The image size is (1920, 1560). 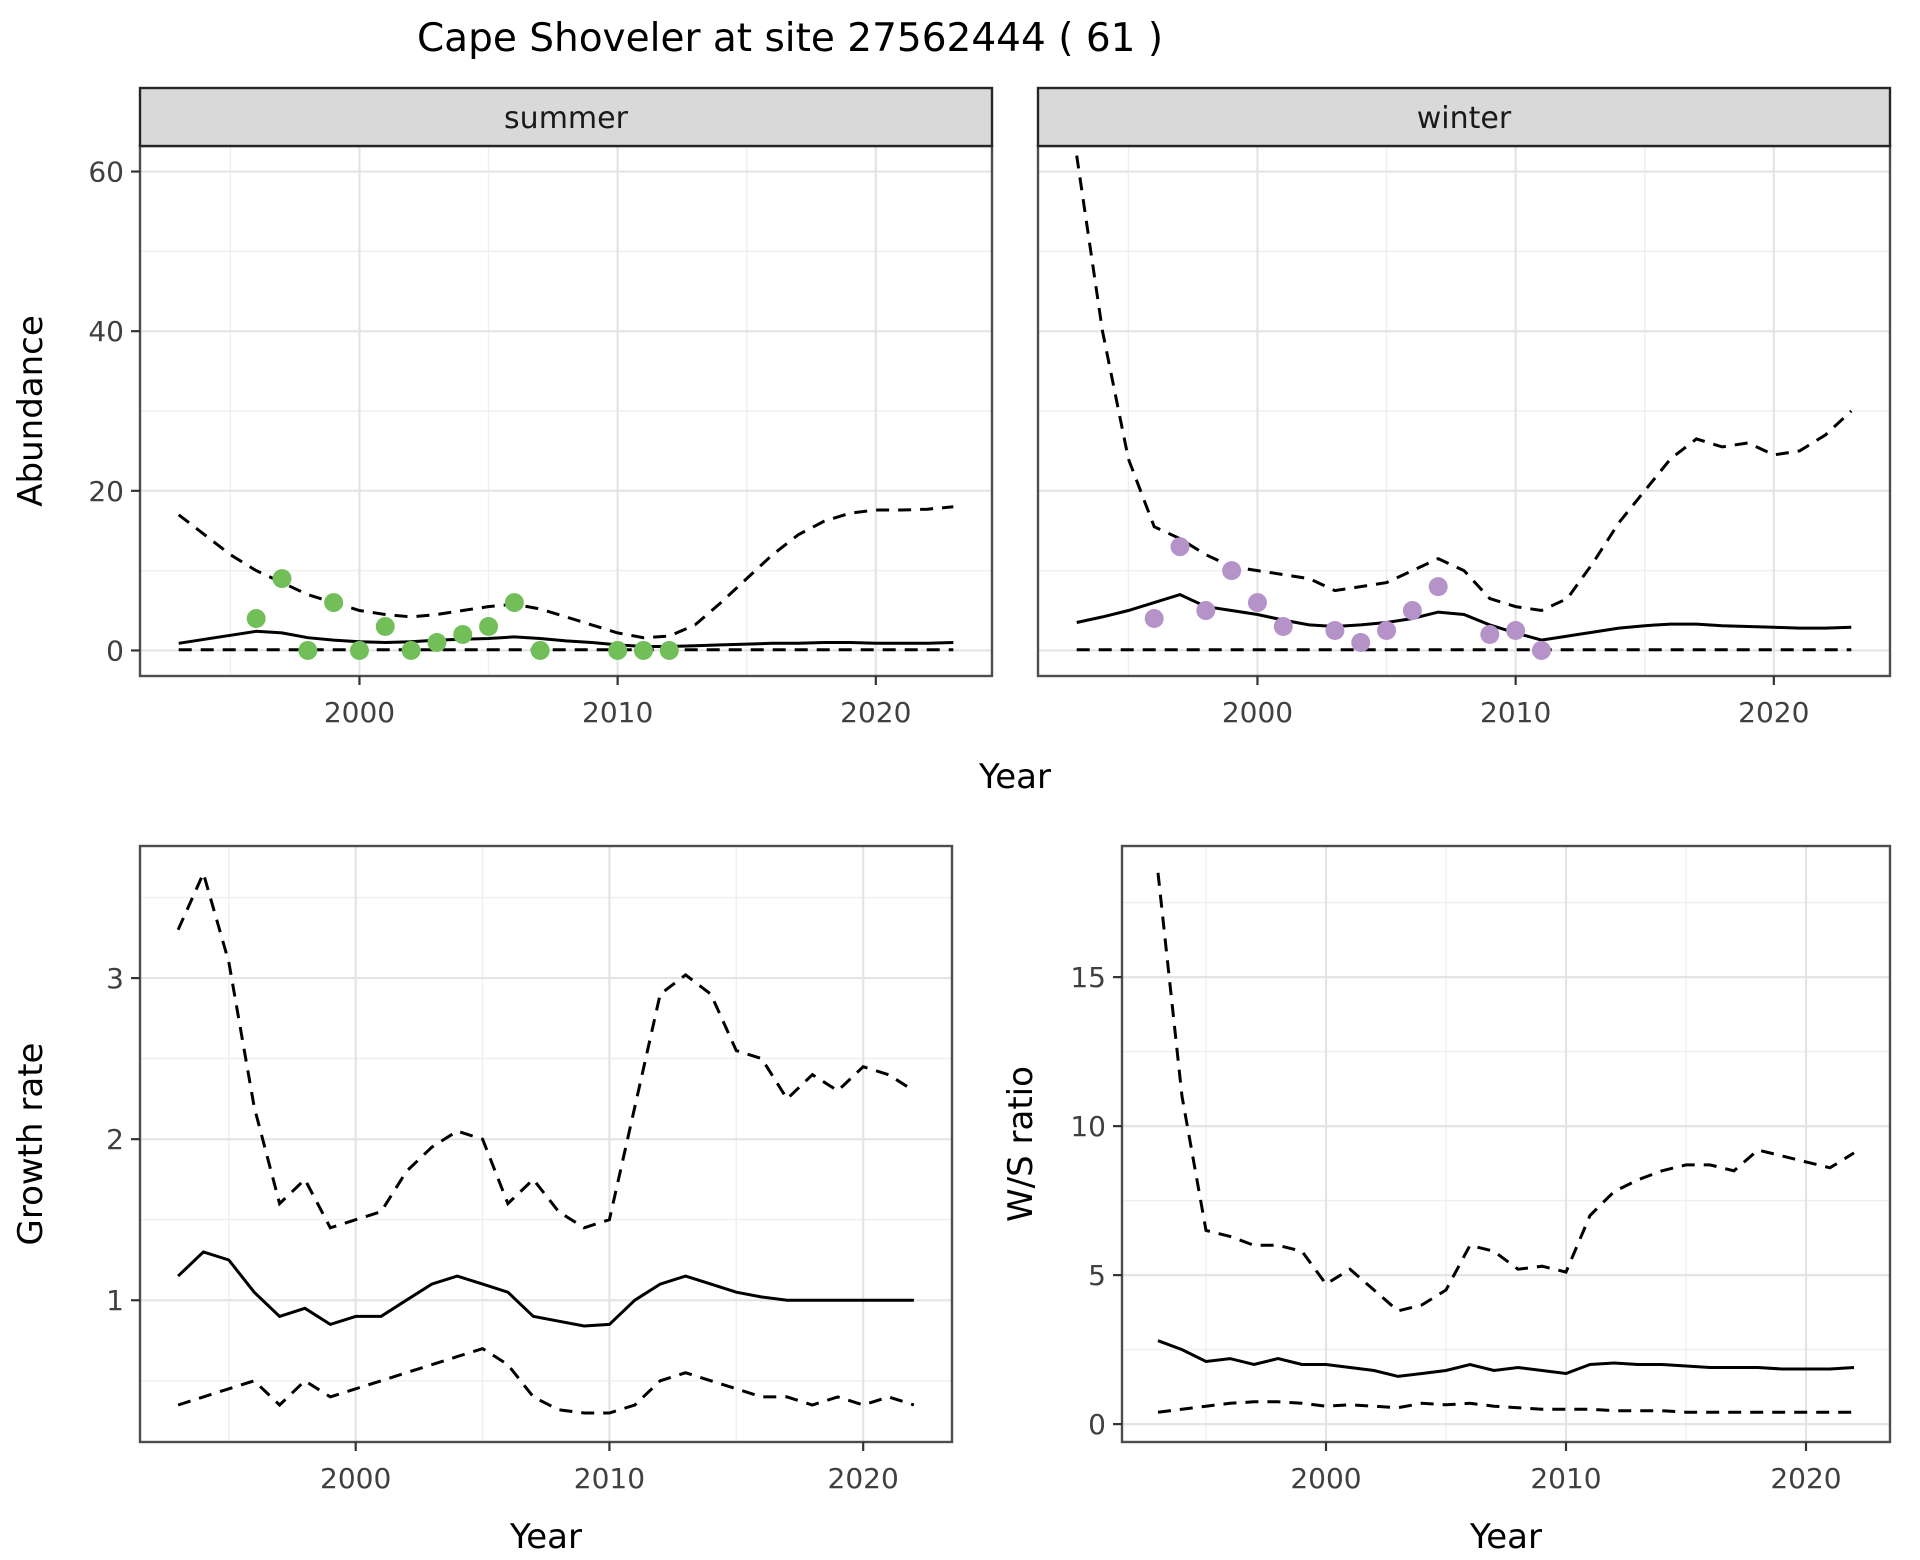 I want to click on y-tick-label: 40, so click(x=106, y=331).